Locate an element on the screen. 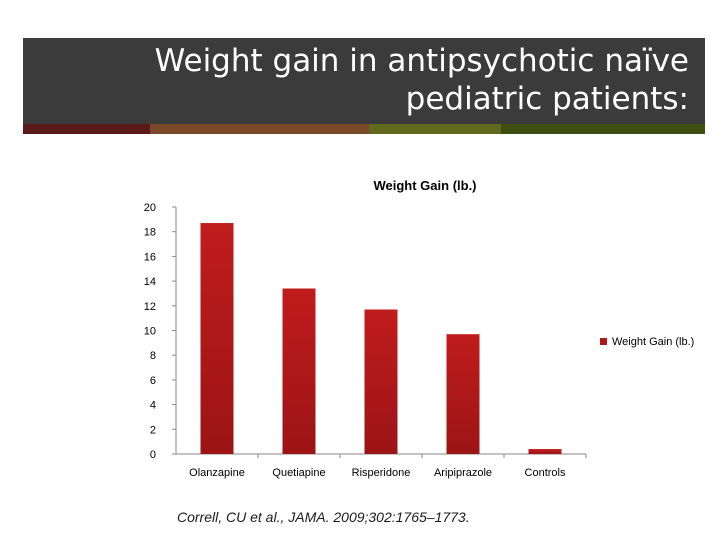 The image size is (728, 546). y-tick-label: 10 is located at coordinates (150, 332).